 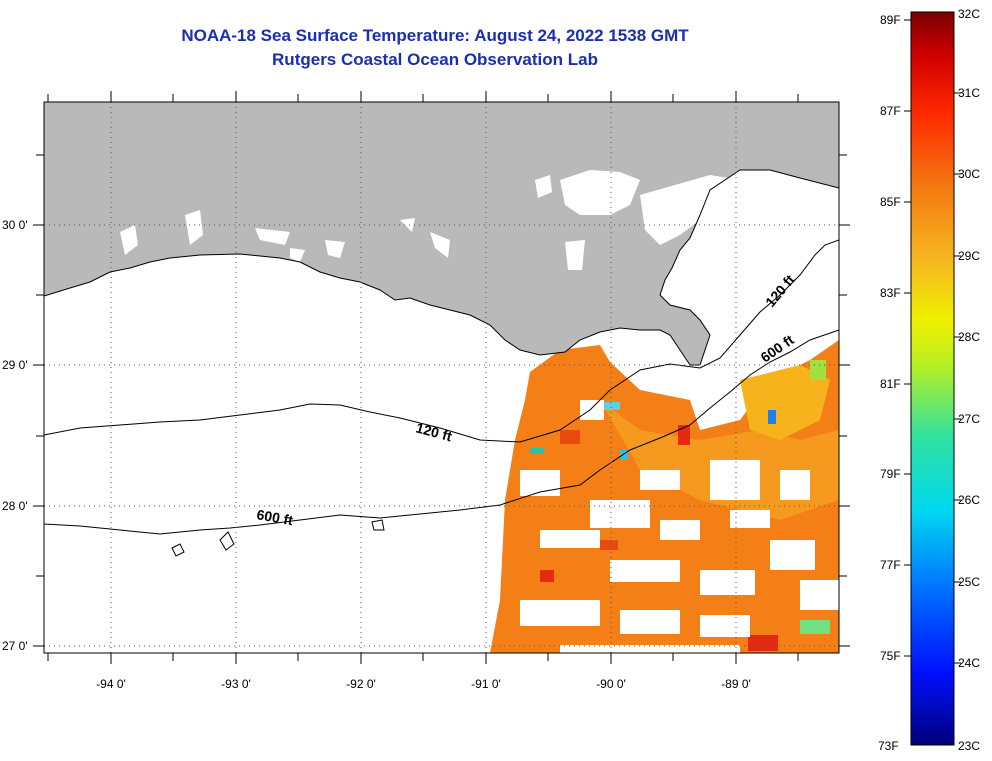 What do you see at coordinates (969, 419) in the screenshot?
I see `c-label: 27C` at bounding box center [969, 419].